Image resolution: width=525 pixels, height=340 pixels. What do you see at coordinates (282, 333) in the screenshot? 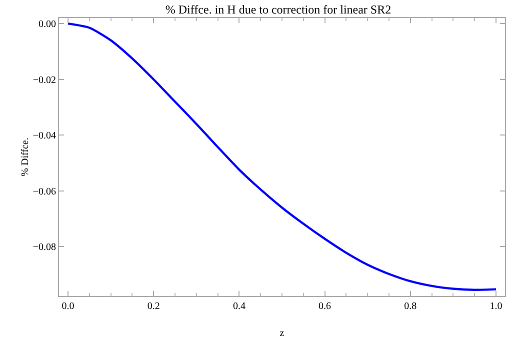
I see `x-axis-title: z` at bounding box center [282, 333].